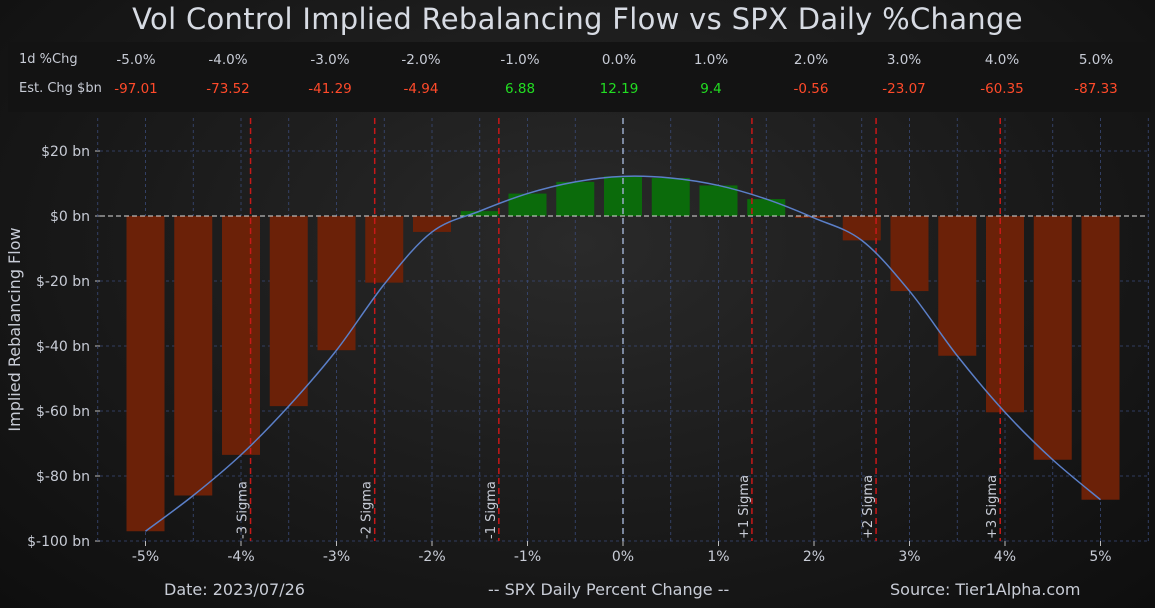  I want to click on y-axis-title: Implied Rebalancing Flow, so click(14, 329).